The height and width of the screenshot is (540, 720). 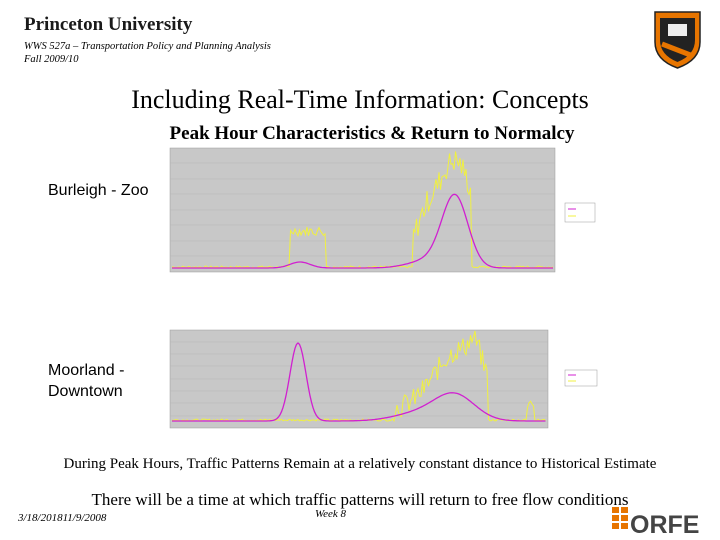 I want to click on orfe-logo: ORFE, so click(x=655, y=523).